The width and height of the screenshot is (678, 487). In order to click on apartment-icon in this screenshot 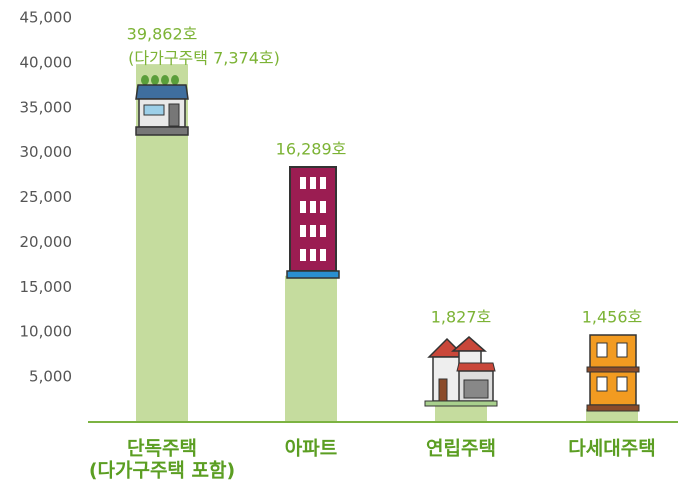, I will do `click(313, 222)`.